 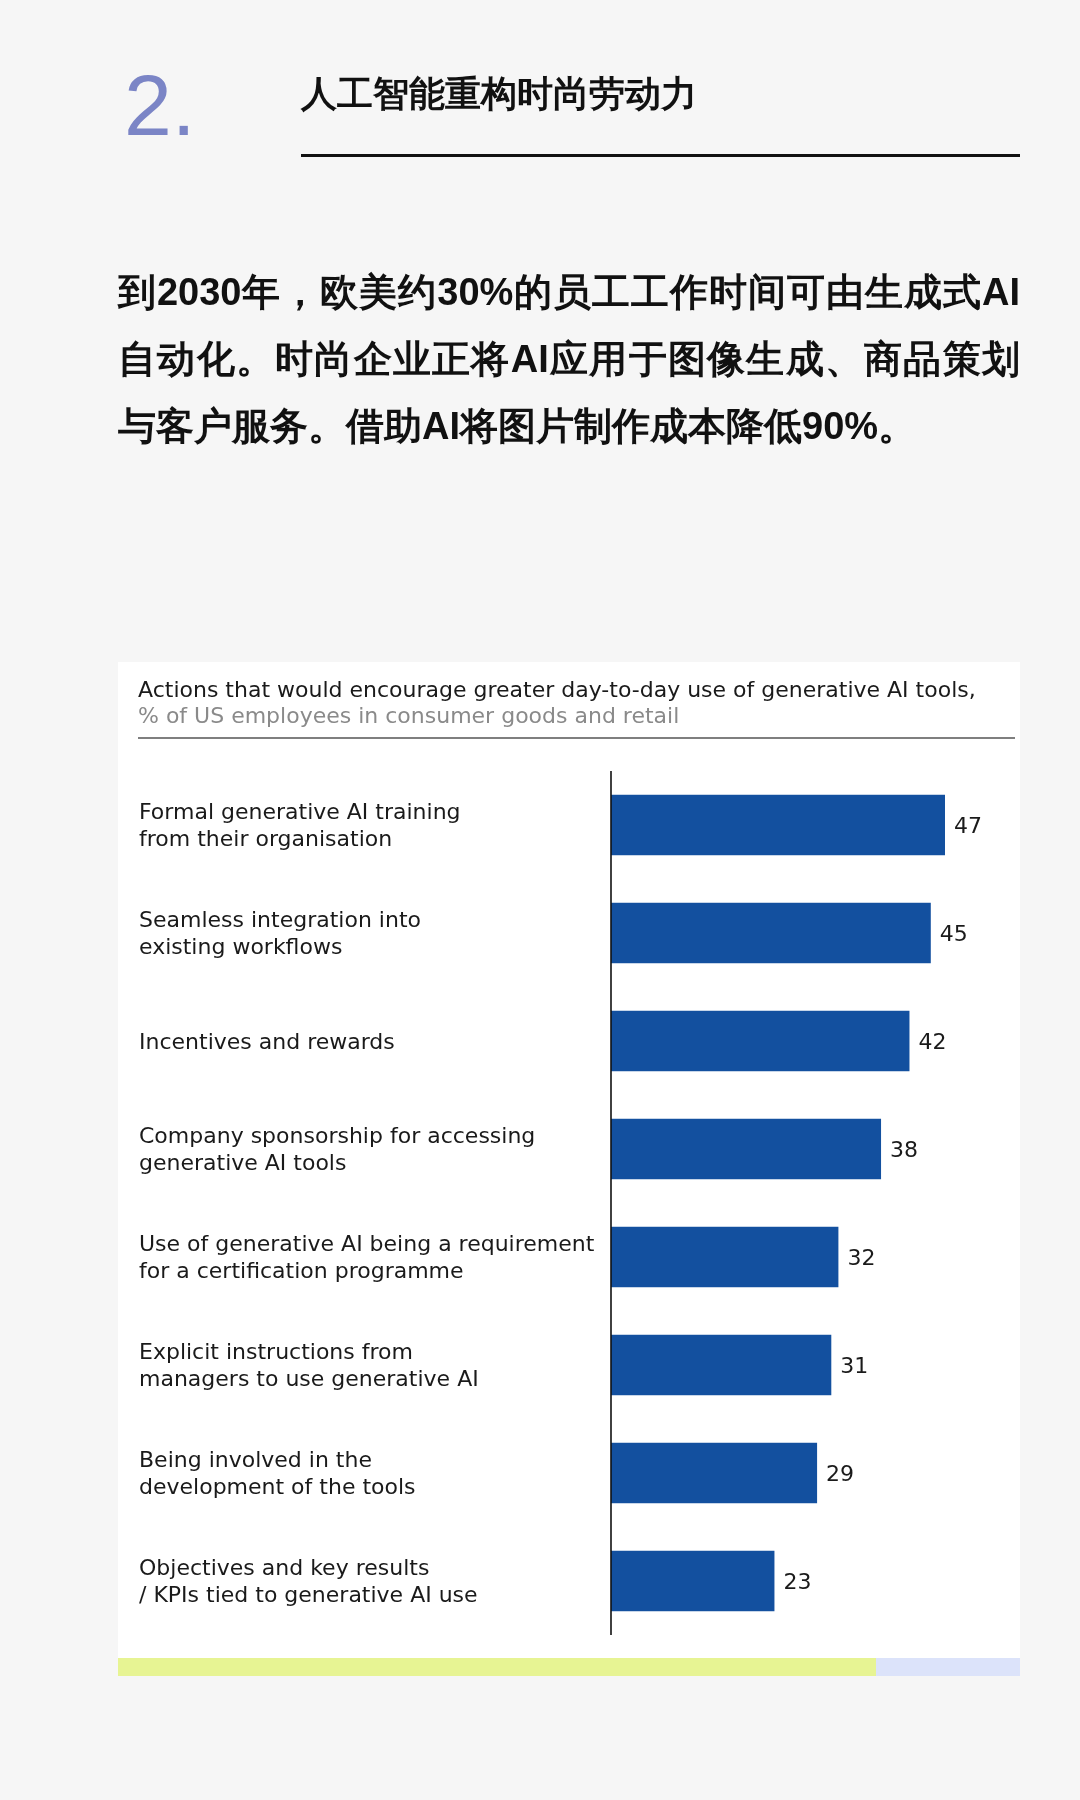 What do you see at coordinates (498, 93) in the screenshot?
I see `text: 人工智能重构时尚劳动力` at bounding box center [498, 93].